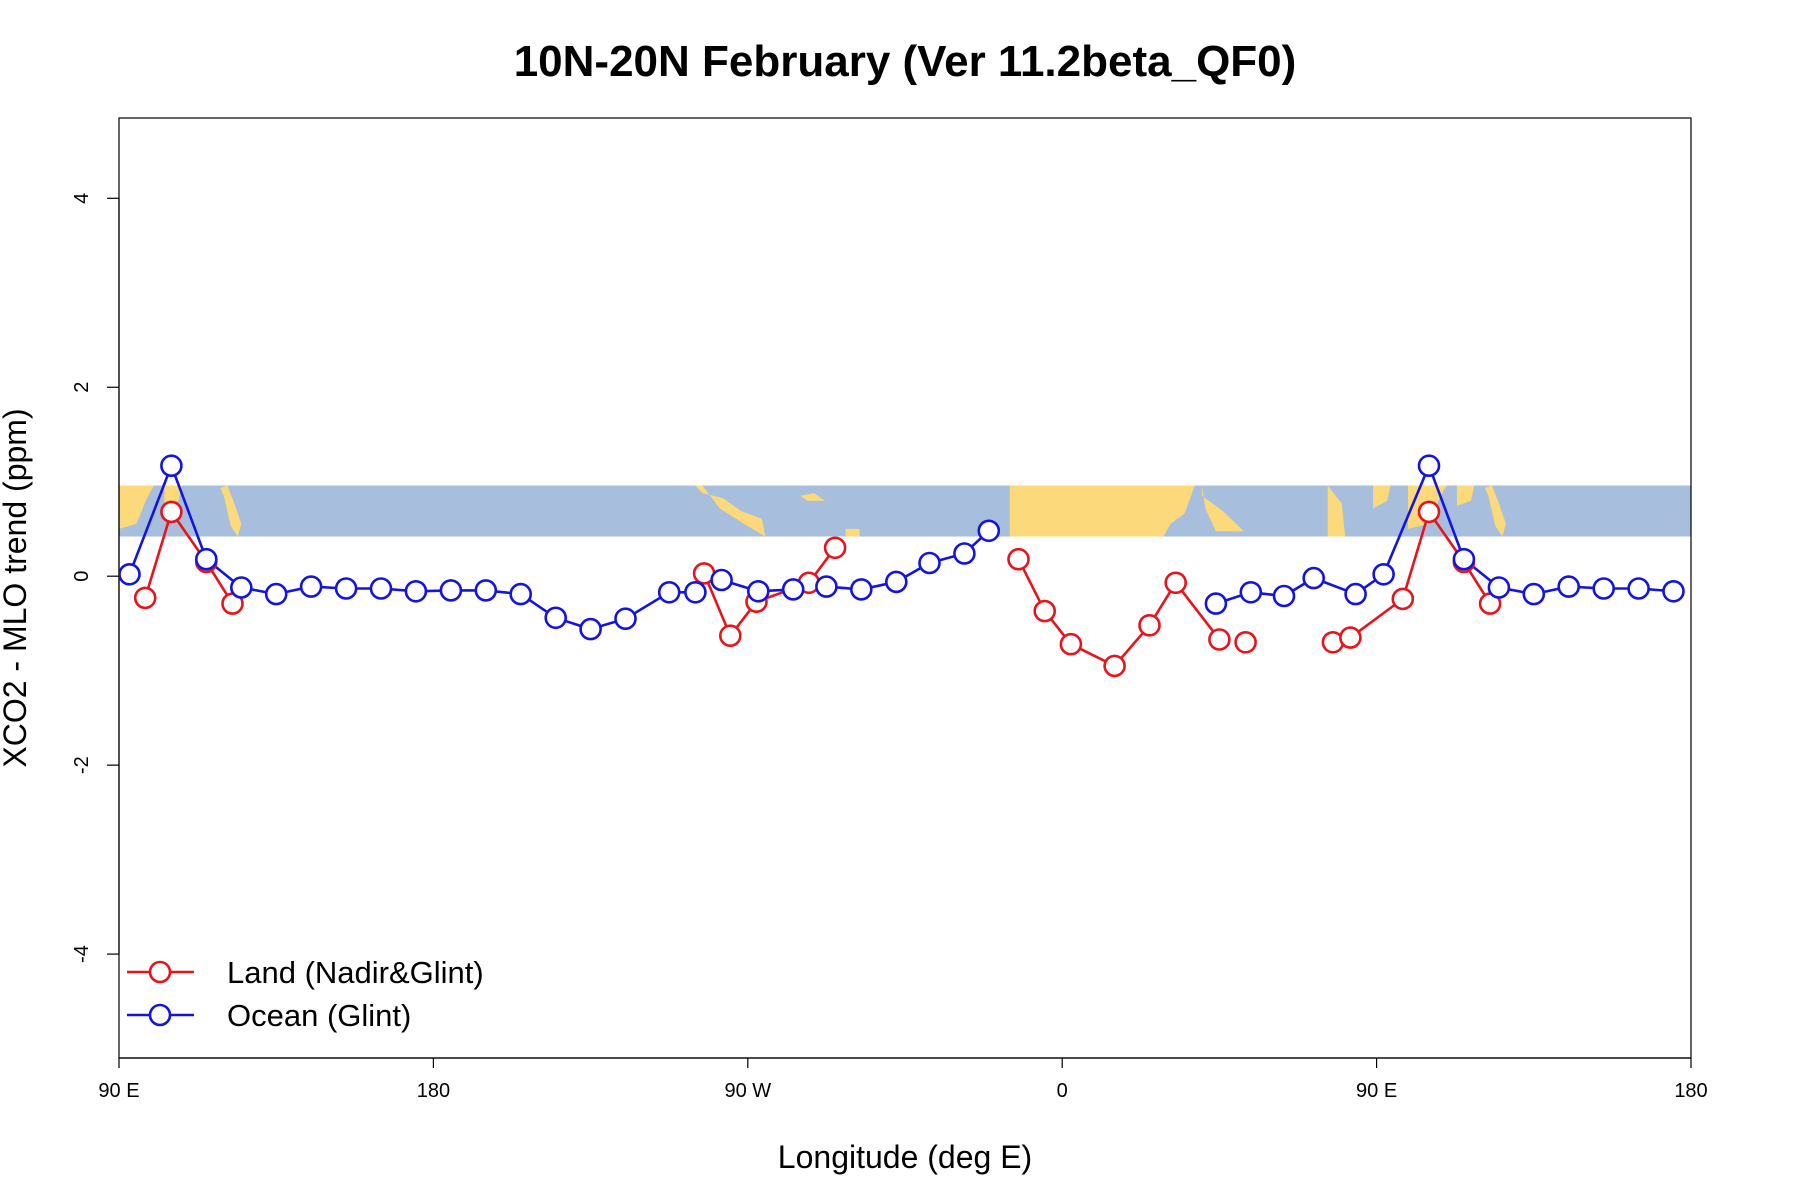 The height and width of the screenshot is (1200, 1800). Describe the element at coordinates (319, 1015) in the screenshot. I see `legend-label-ocean: Ocean (Glint)` at that location.